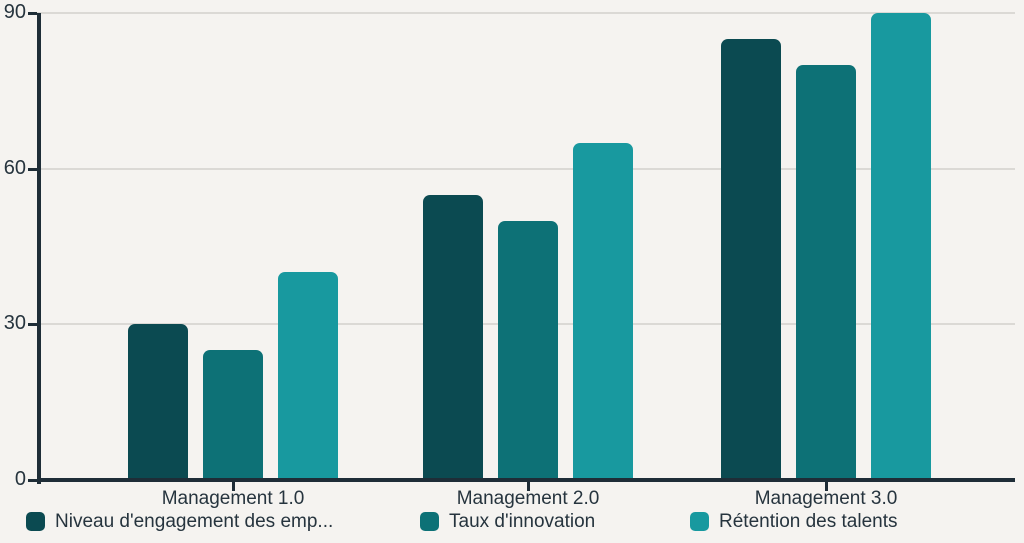 Image resolution: width=1024 pixels, height=543 pixels. I want to click on bar-series3-cat1, so click(308, 376).